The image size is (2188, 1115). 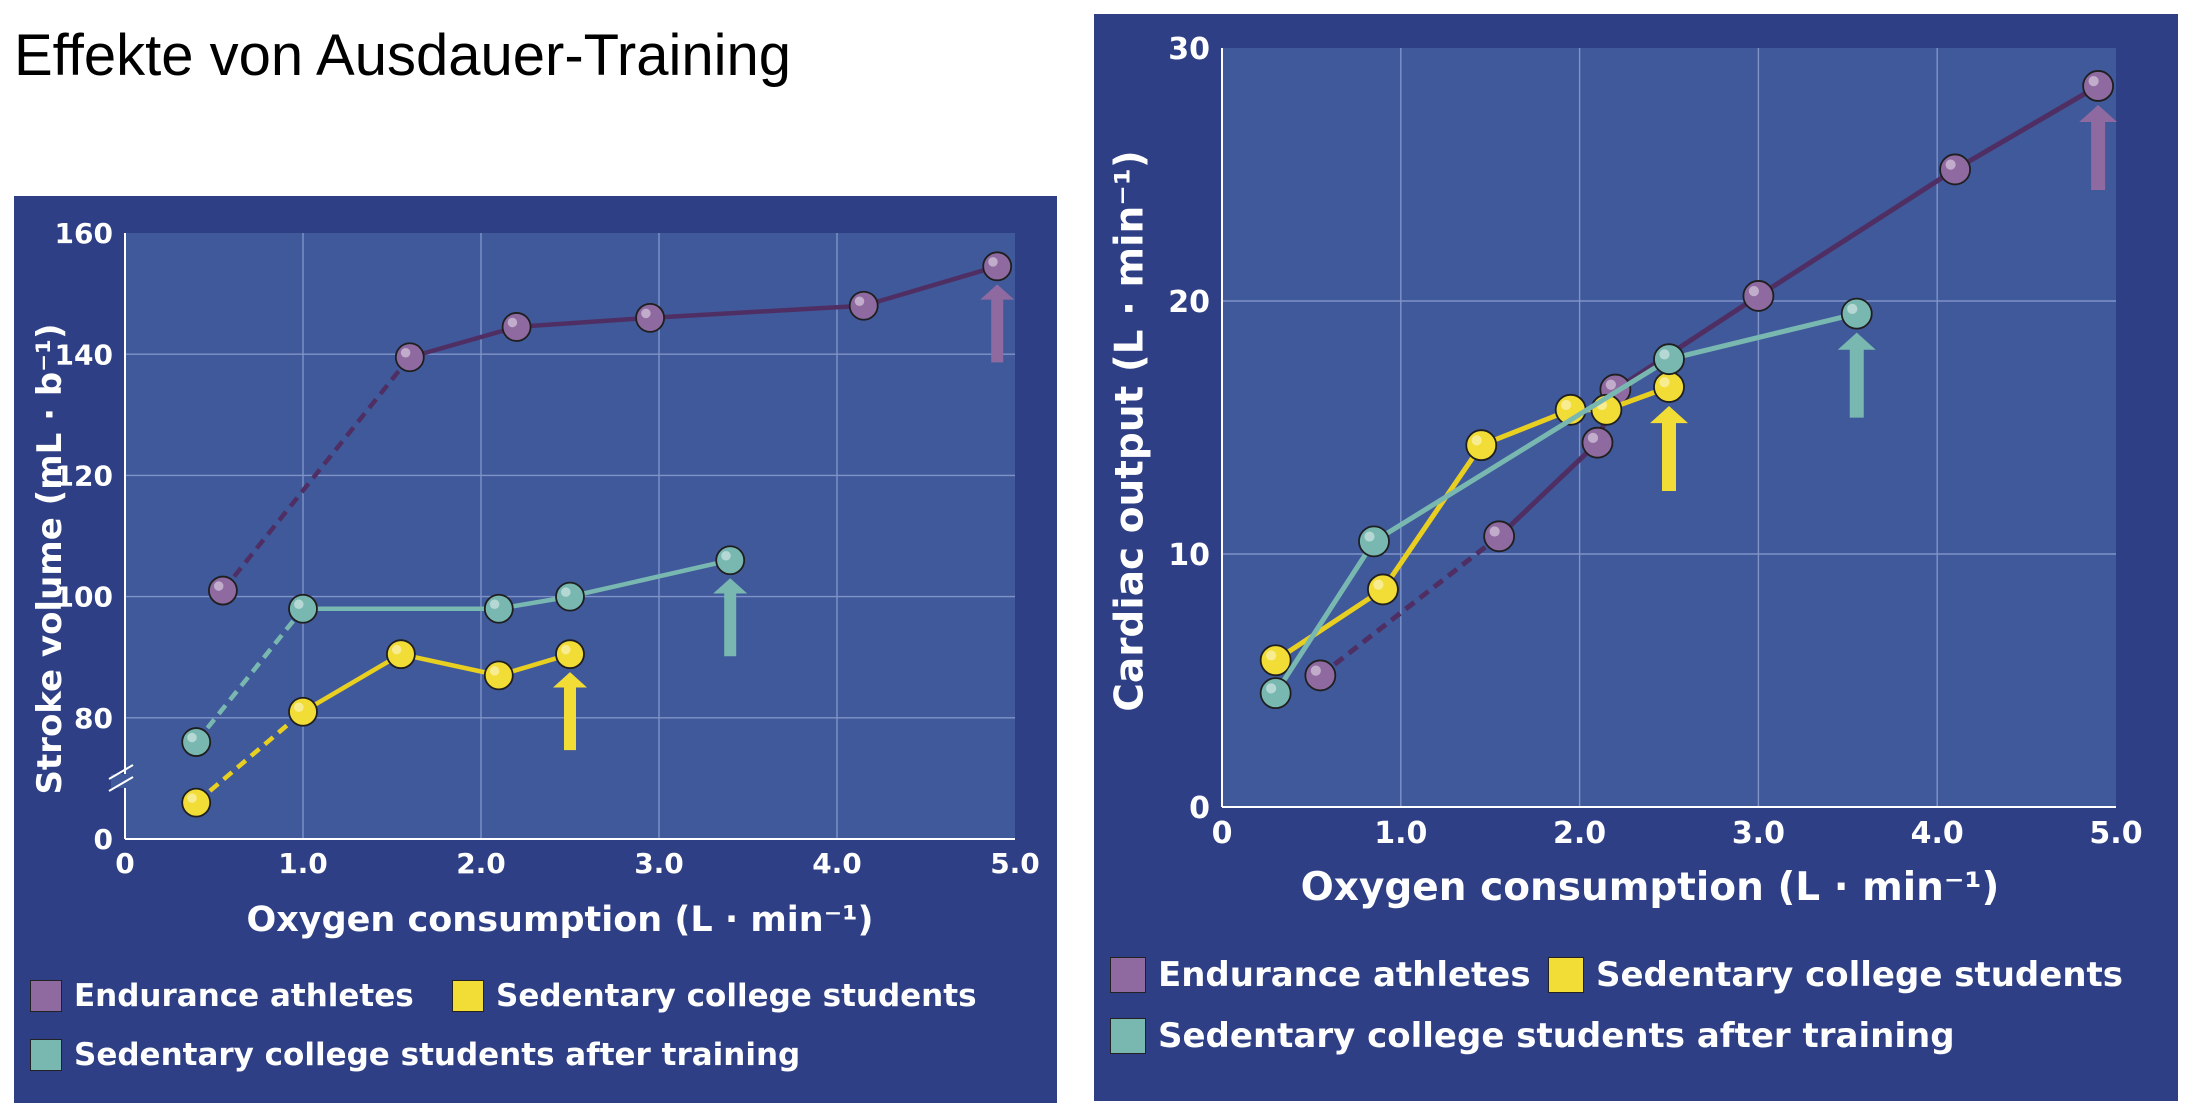 I want to click on y-axis-title: Stroke volume (mL · b⁻¹), so click(x=50, y=559).